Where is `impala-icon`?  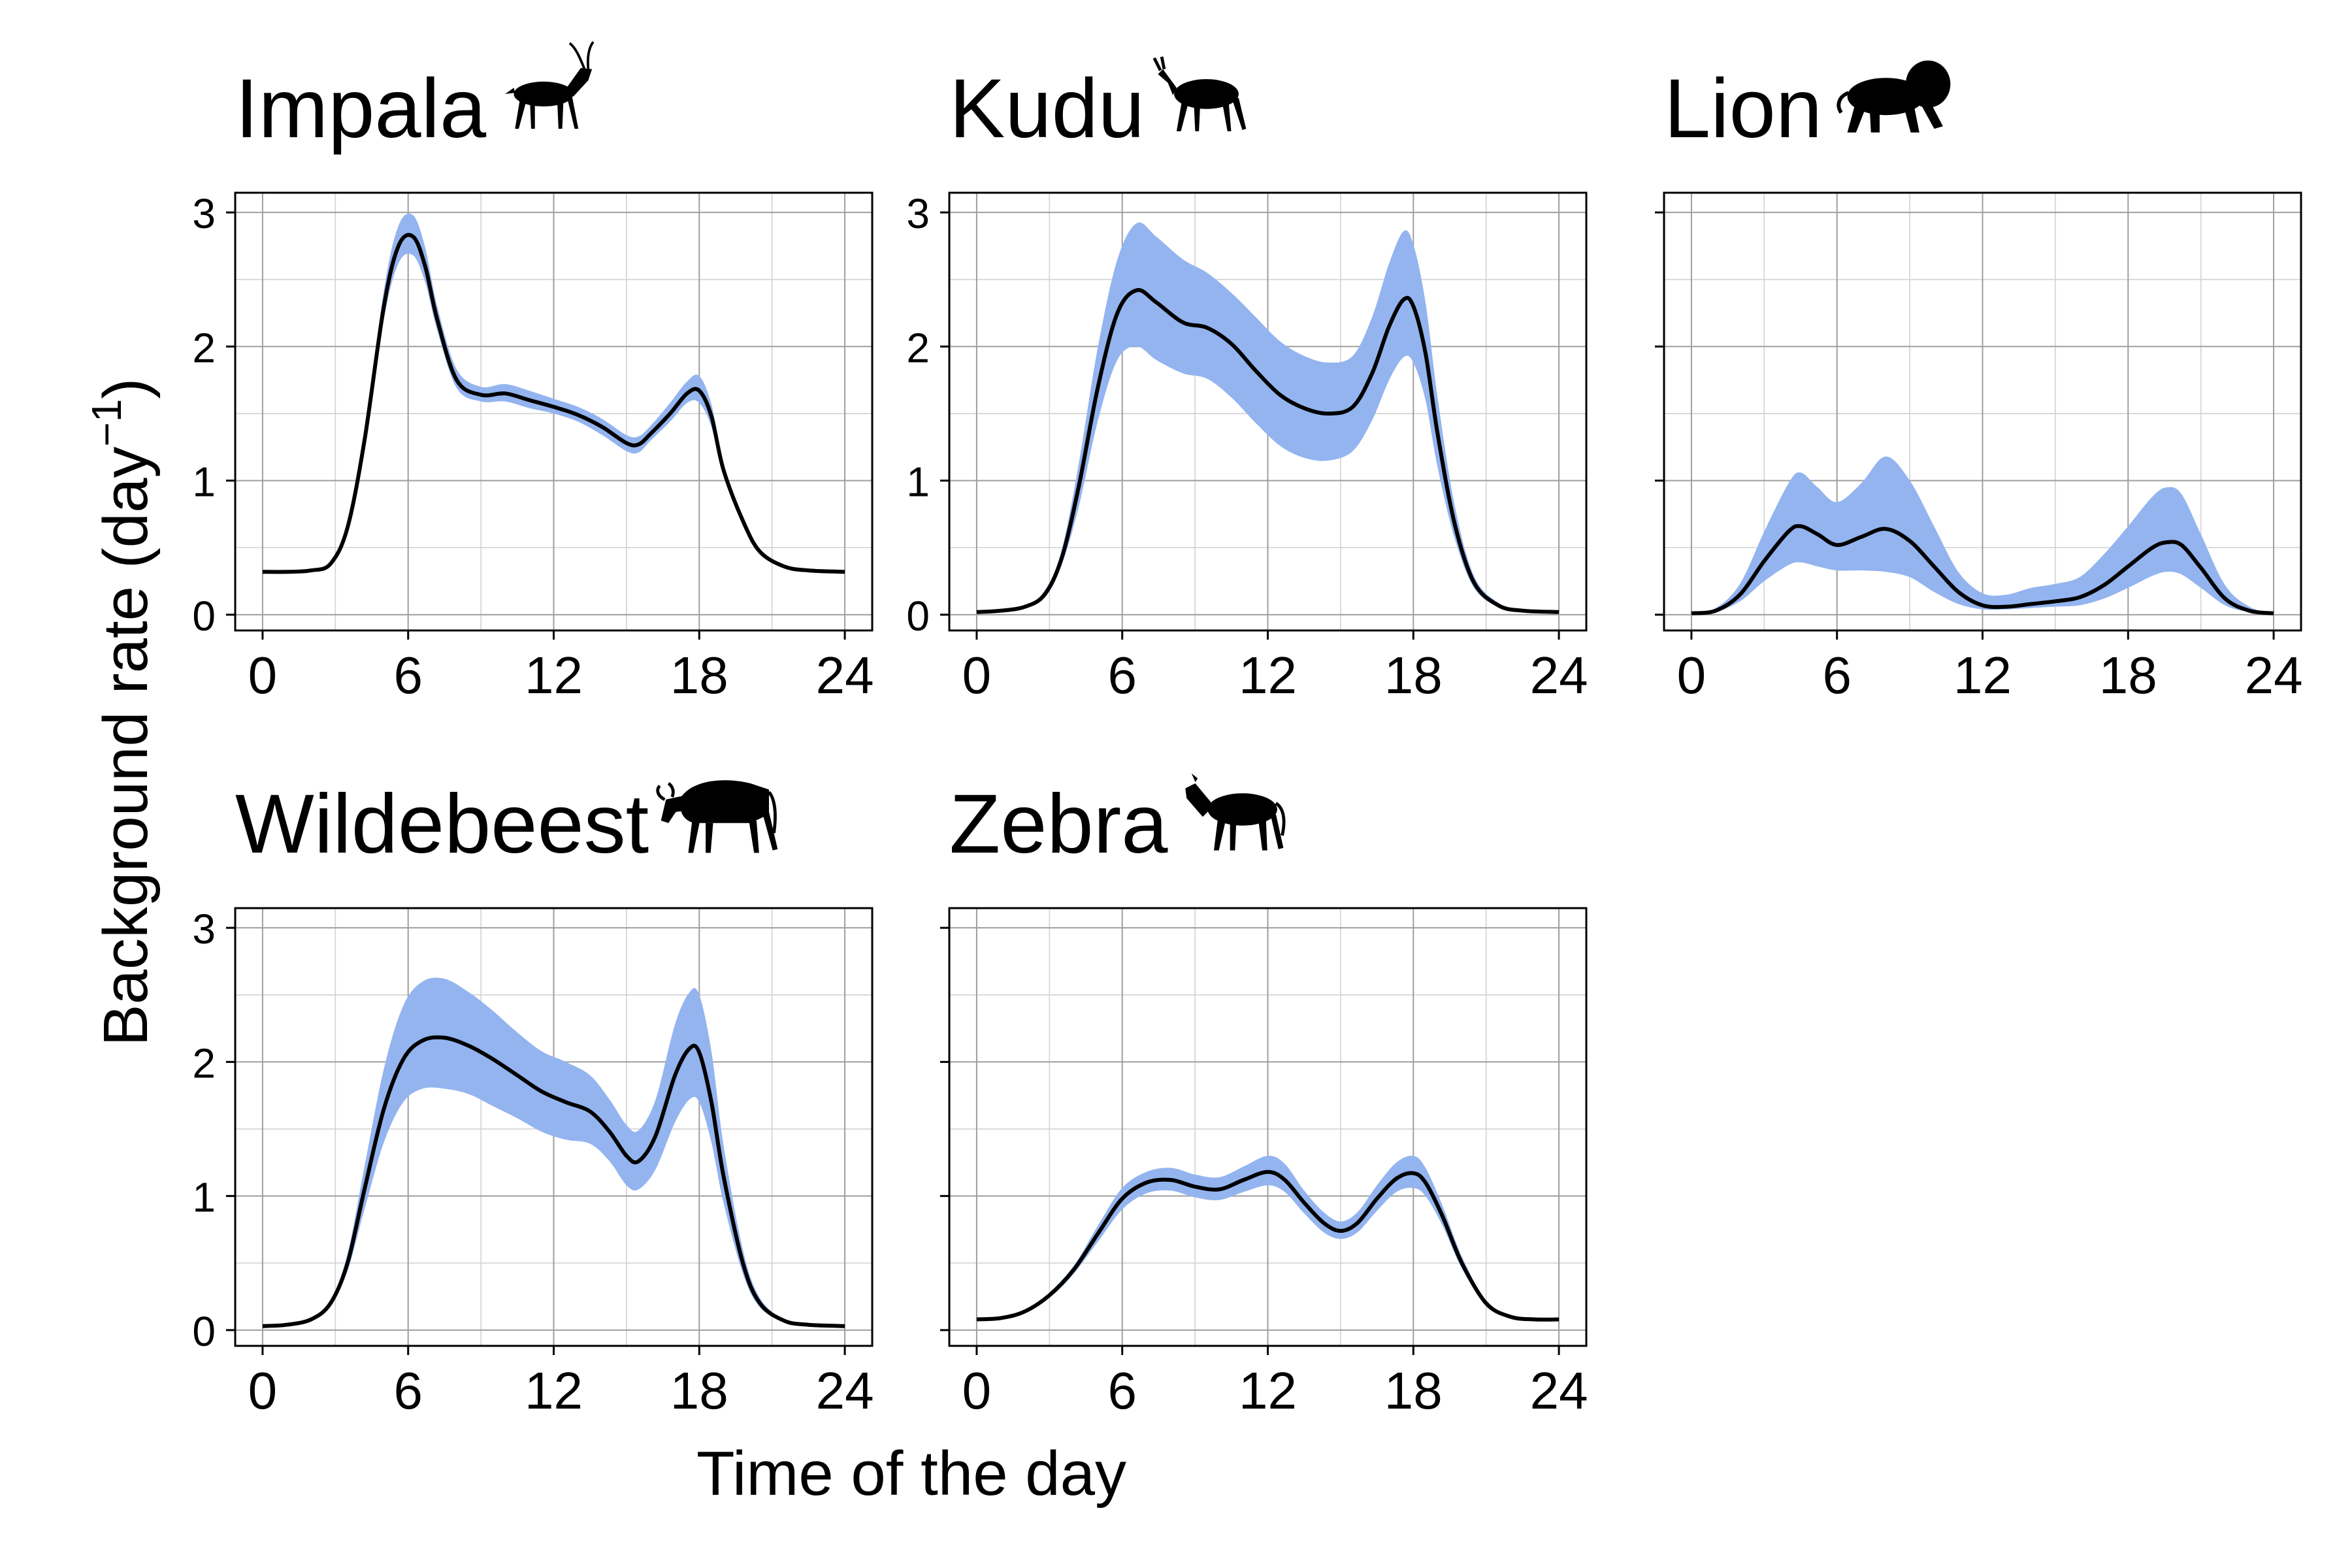 impala-icon is located at coordinates (550, 85).